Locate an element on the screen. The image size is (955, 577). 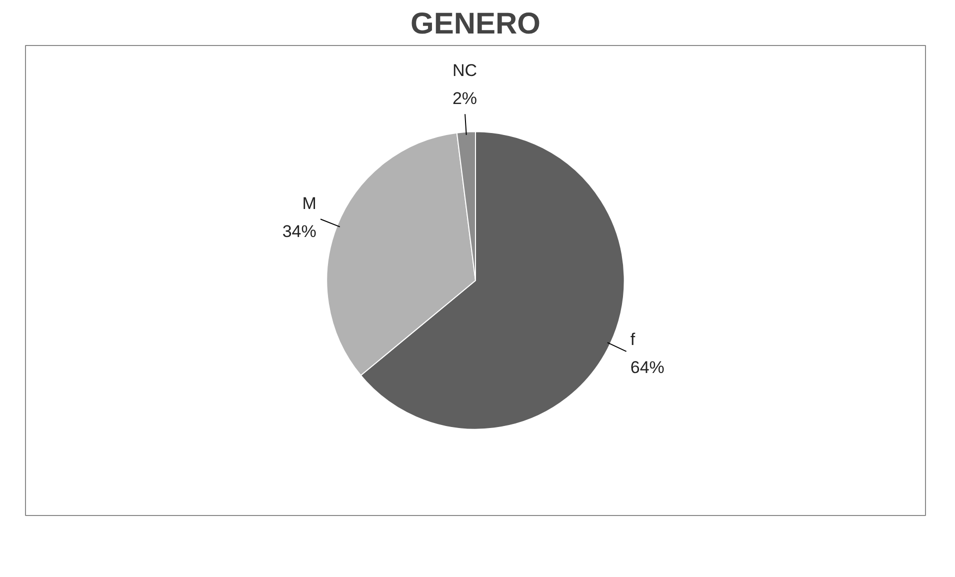
slice-label: f is located at coordinates (633, 339).